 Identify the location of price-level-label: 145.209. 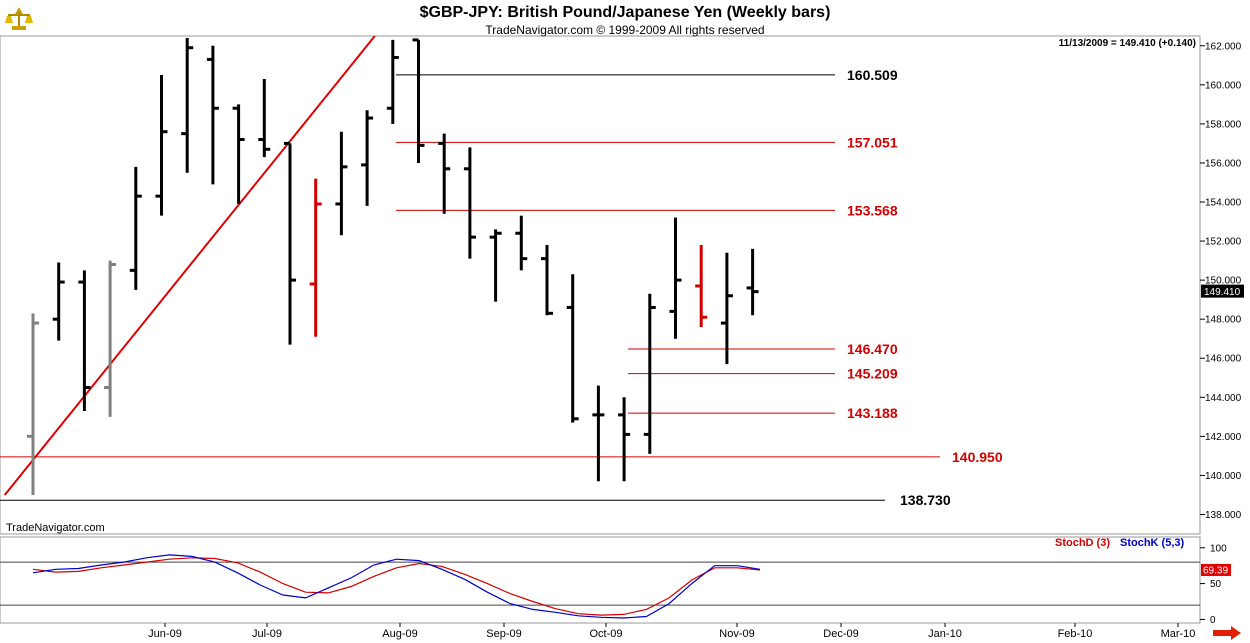
(872, 374).